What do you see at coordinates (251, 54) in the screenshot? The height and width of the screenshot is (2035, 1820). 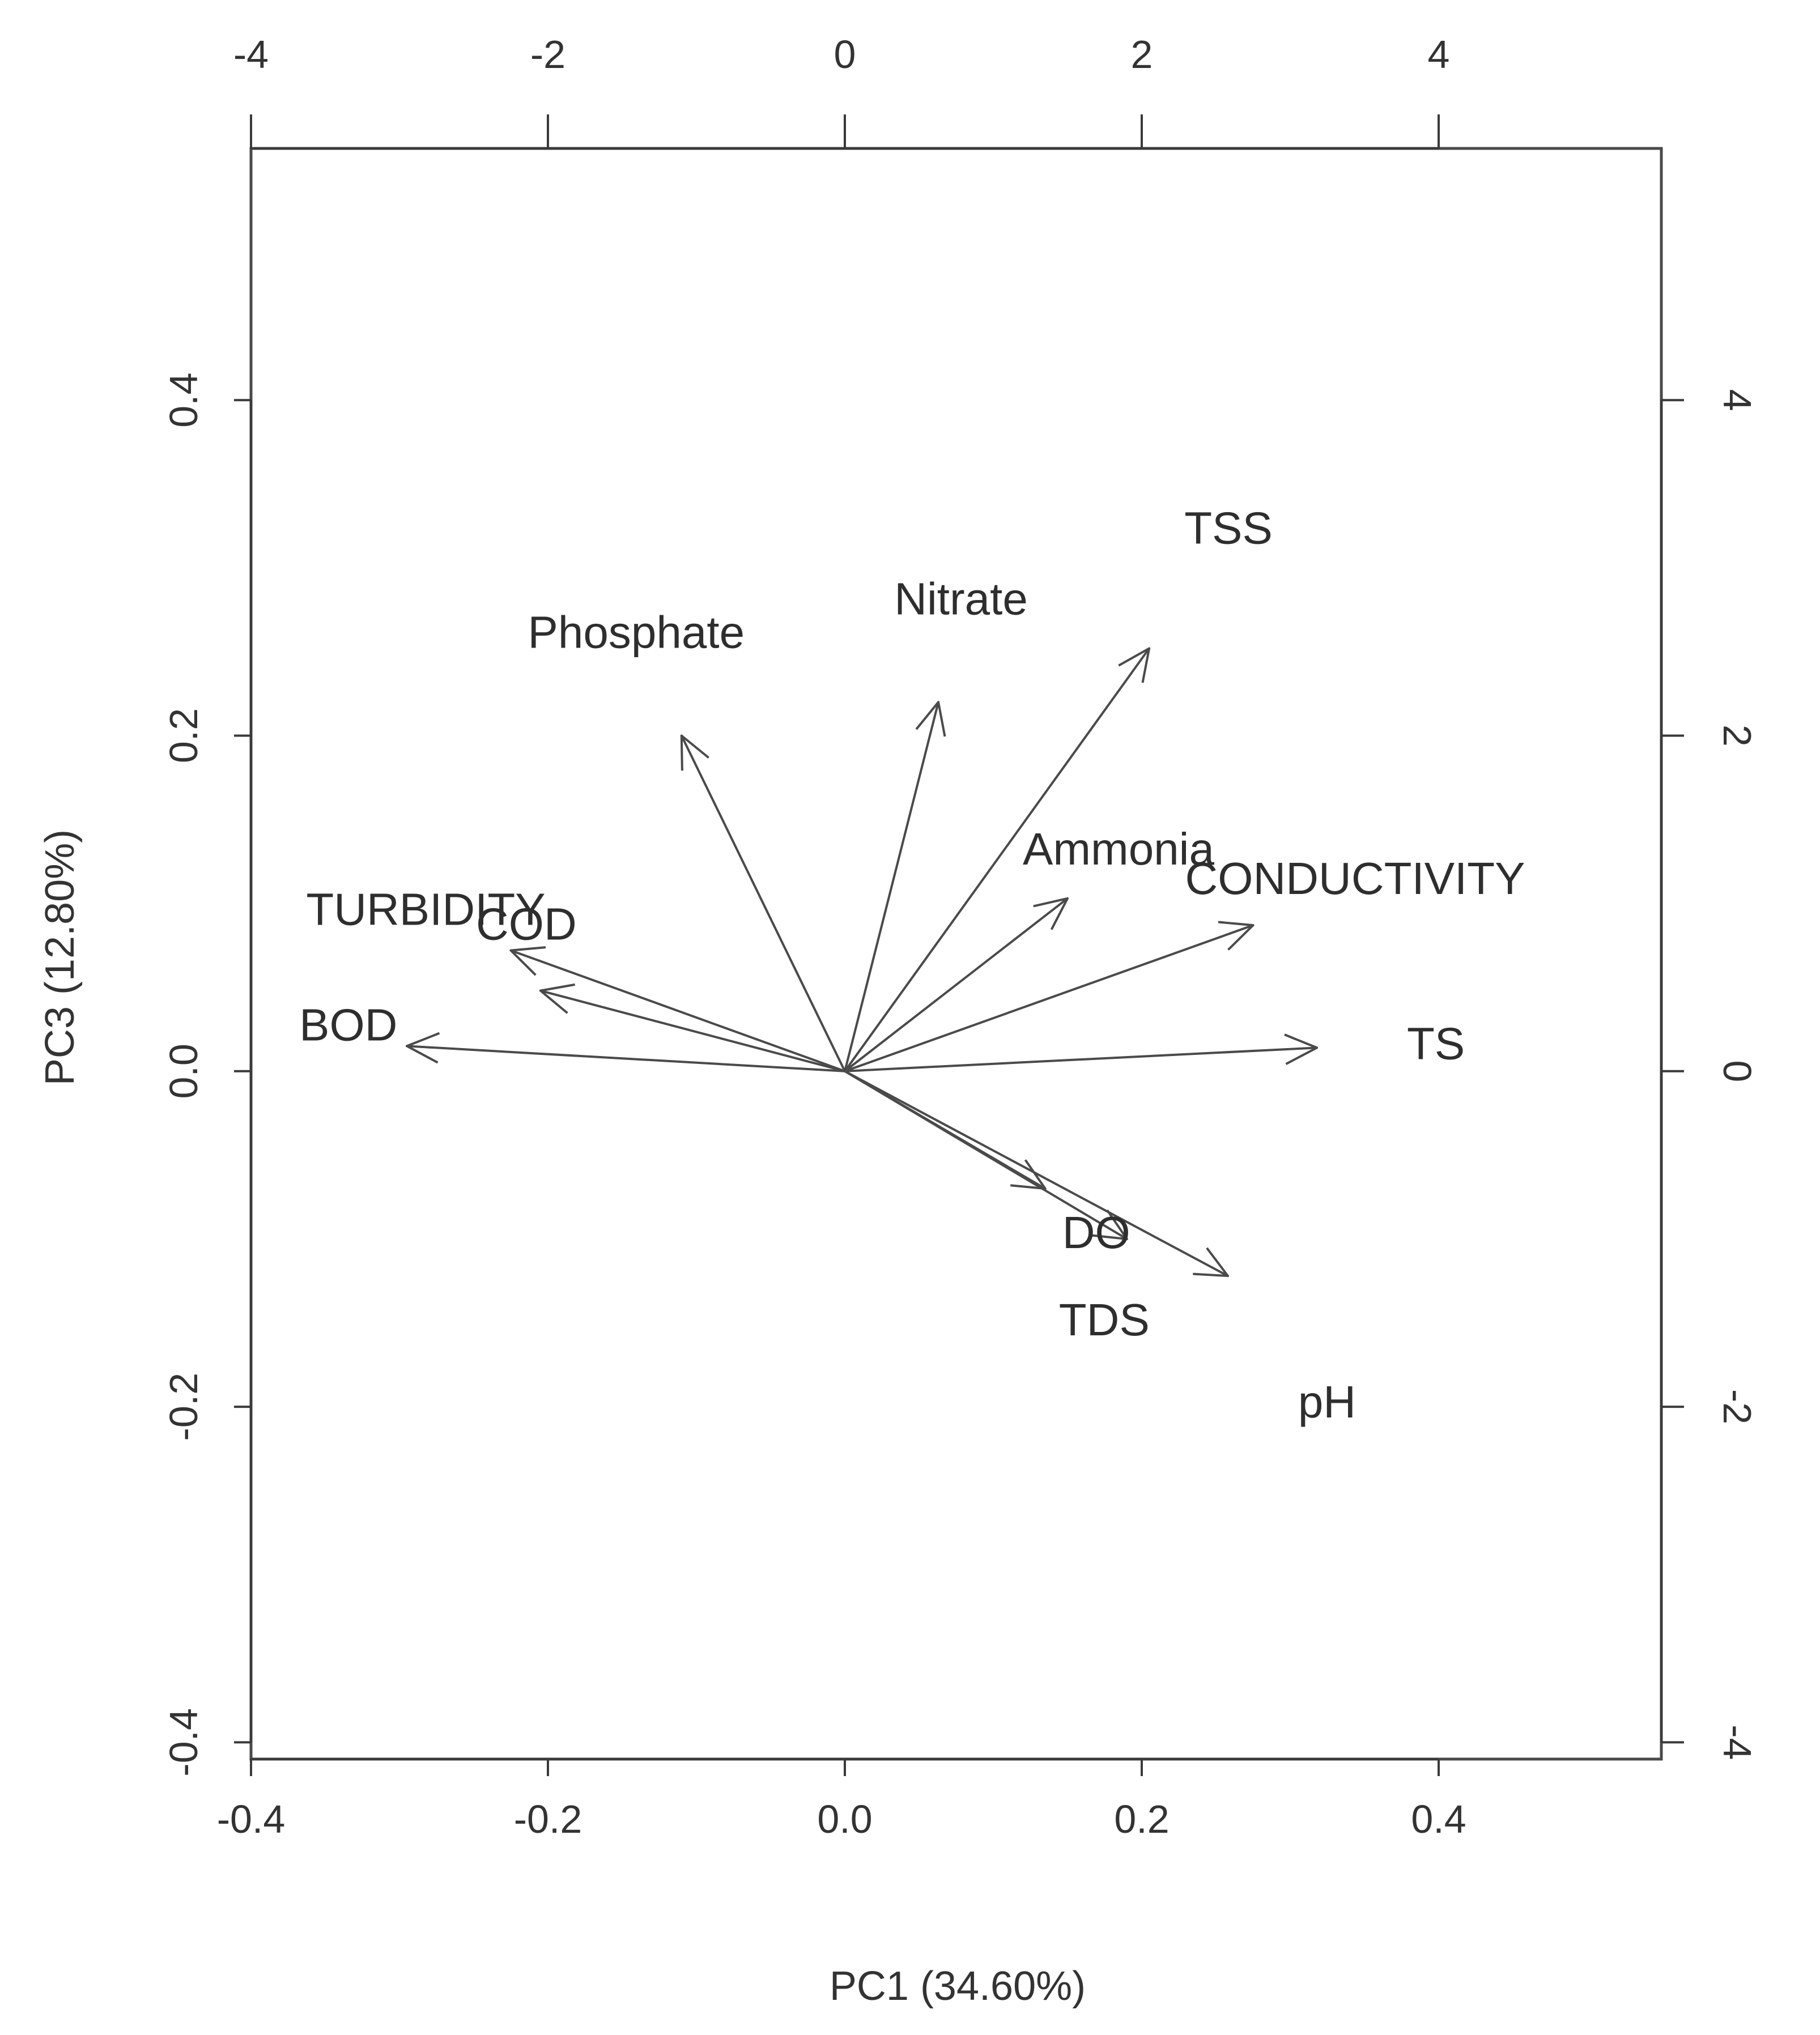 I see `top-tick-label: -4` at bounding box center [251, 54].